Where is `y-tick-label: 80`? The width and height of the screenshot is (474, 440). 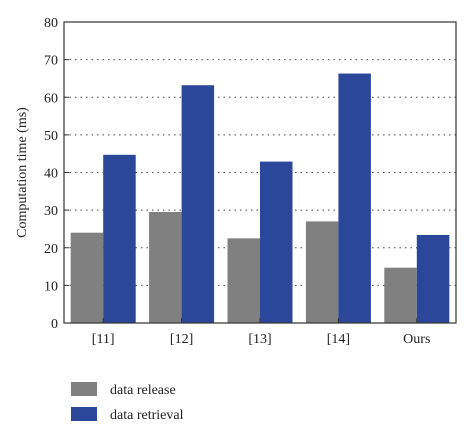 y-tick-label: 80 is located at coordinates (51, 23).